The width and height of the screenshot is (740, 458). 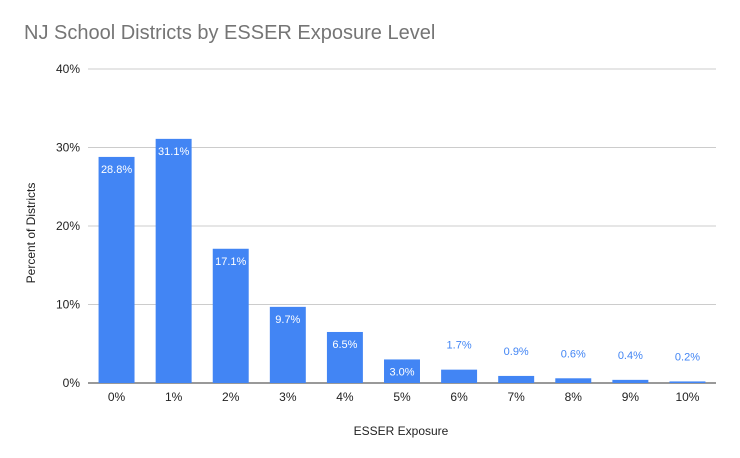 I want to click on x-axis-ticks: 0% 1% 2% 3% 4% 5% 6% 7% 8% 9% 10%, so click(x=404, y=397).